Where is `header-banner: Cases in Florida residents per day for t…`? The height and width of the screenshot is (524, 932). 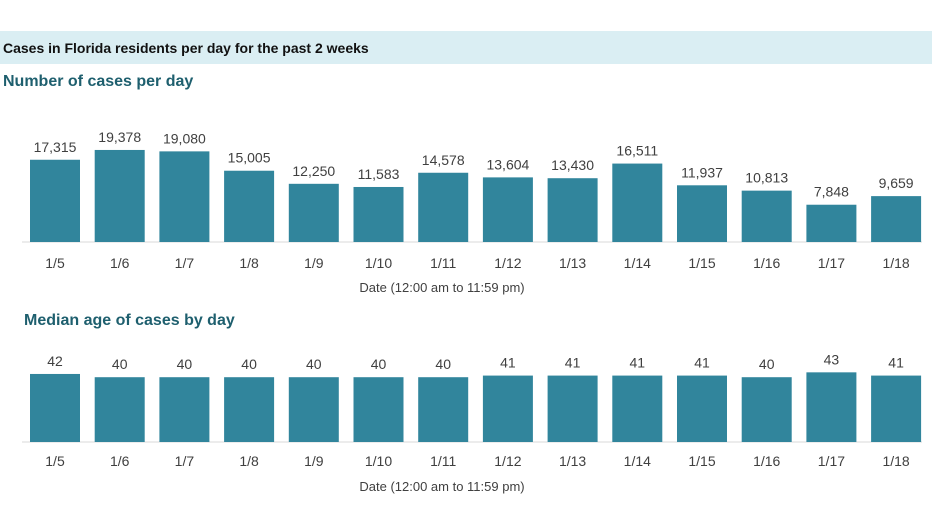
header-banner: Cases in Florida residents per day for t… is located at coordinates (466, 47).